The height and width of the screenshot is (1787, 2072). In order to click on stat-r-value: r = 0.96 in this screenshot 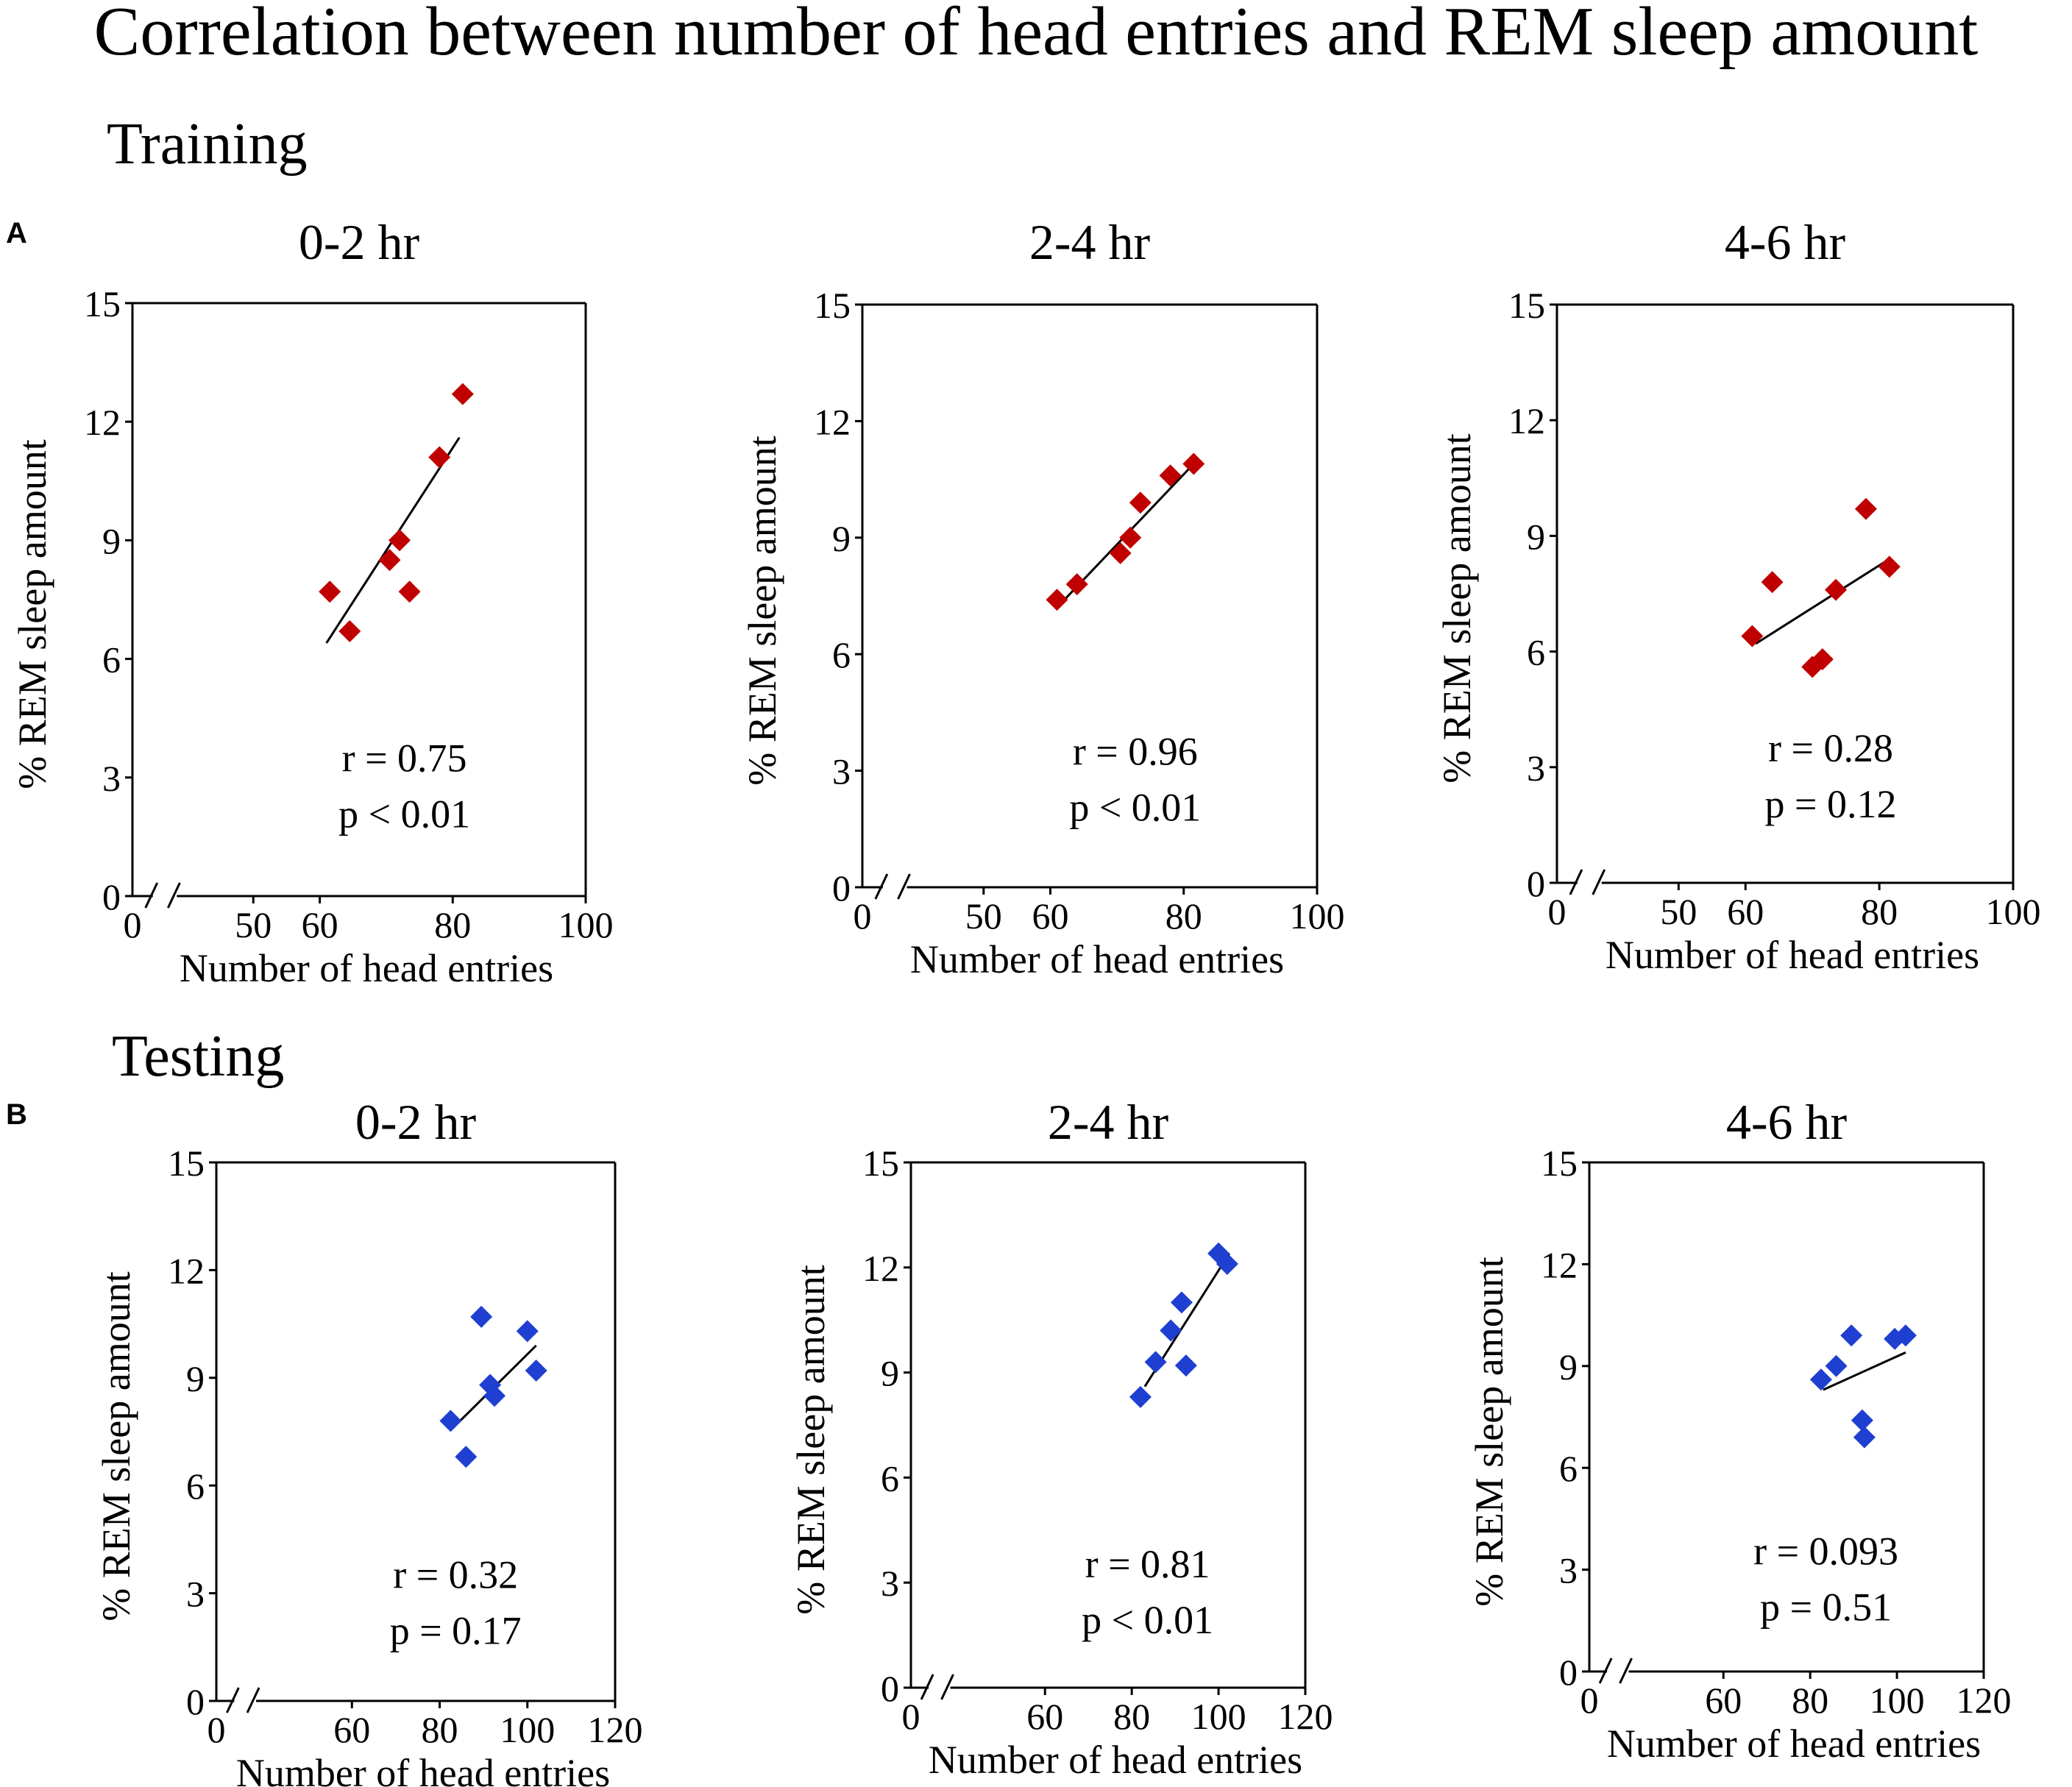, I will do `click(1135, 752)`.